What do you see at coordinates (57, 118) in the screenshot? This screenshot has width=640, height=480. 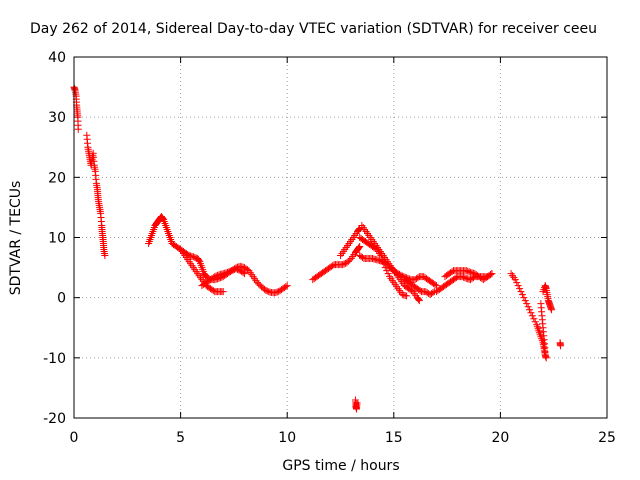 I see `y-tick-label: 30` at bounding box center [57, 118].